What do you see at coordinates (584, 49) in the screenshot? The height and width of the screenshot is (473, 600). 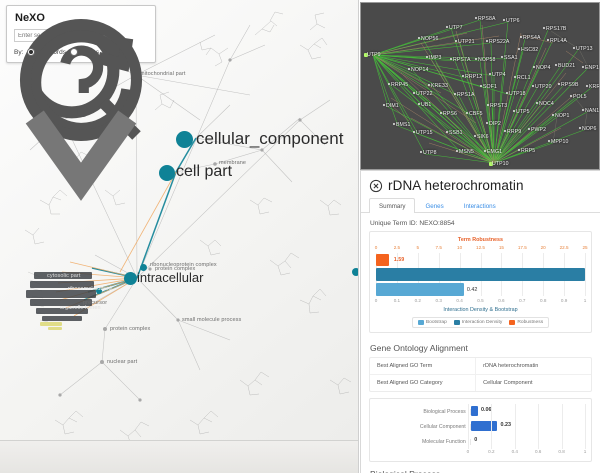 I see `gene-label: UTP13` at bounding box center [584, 49].